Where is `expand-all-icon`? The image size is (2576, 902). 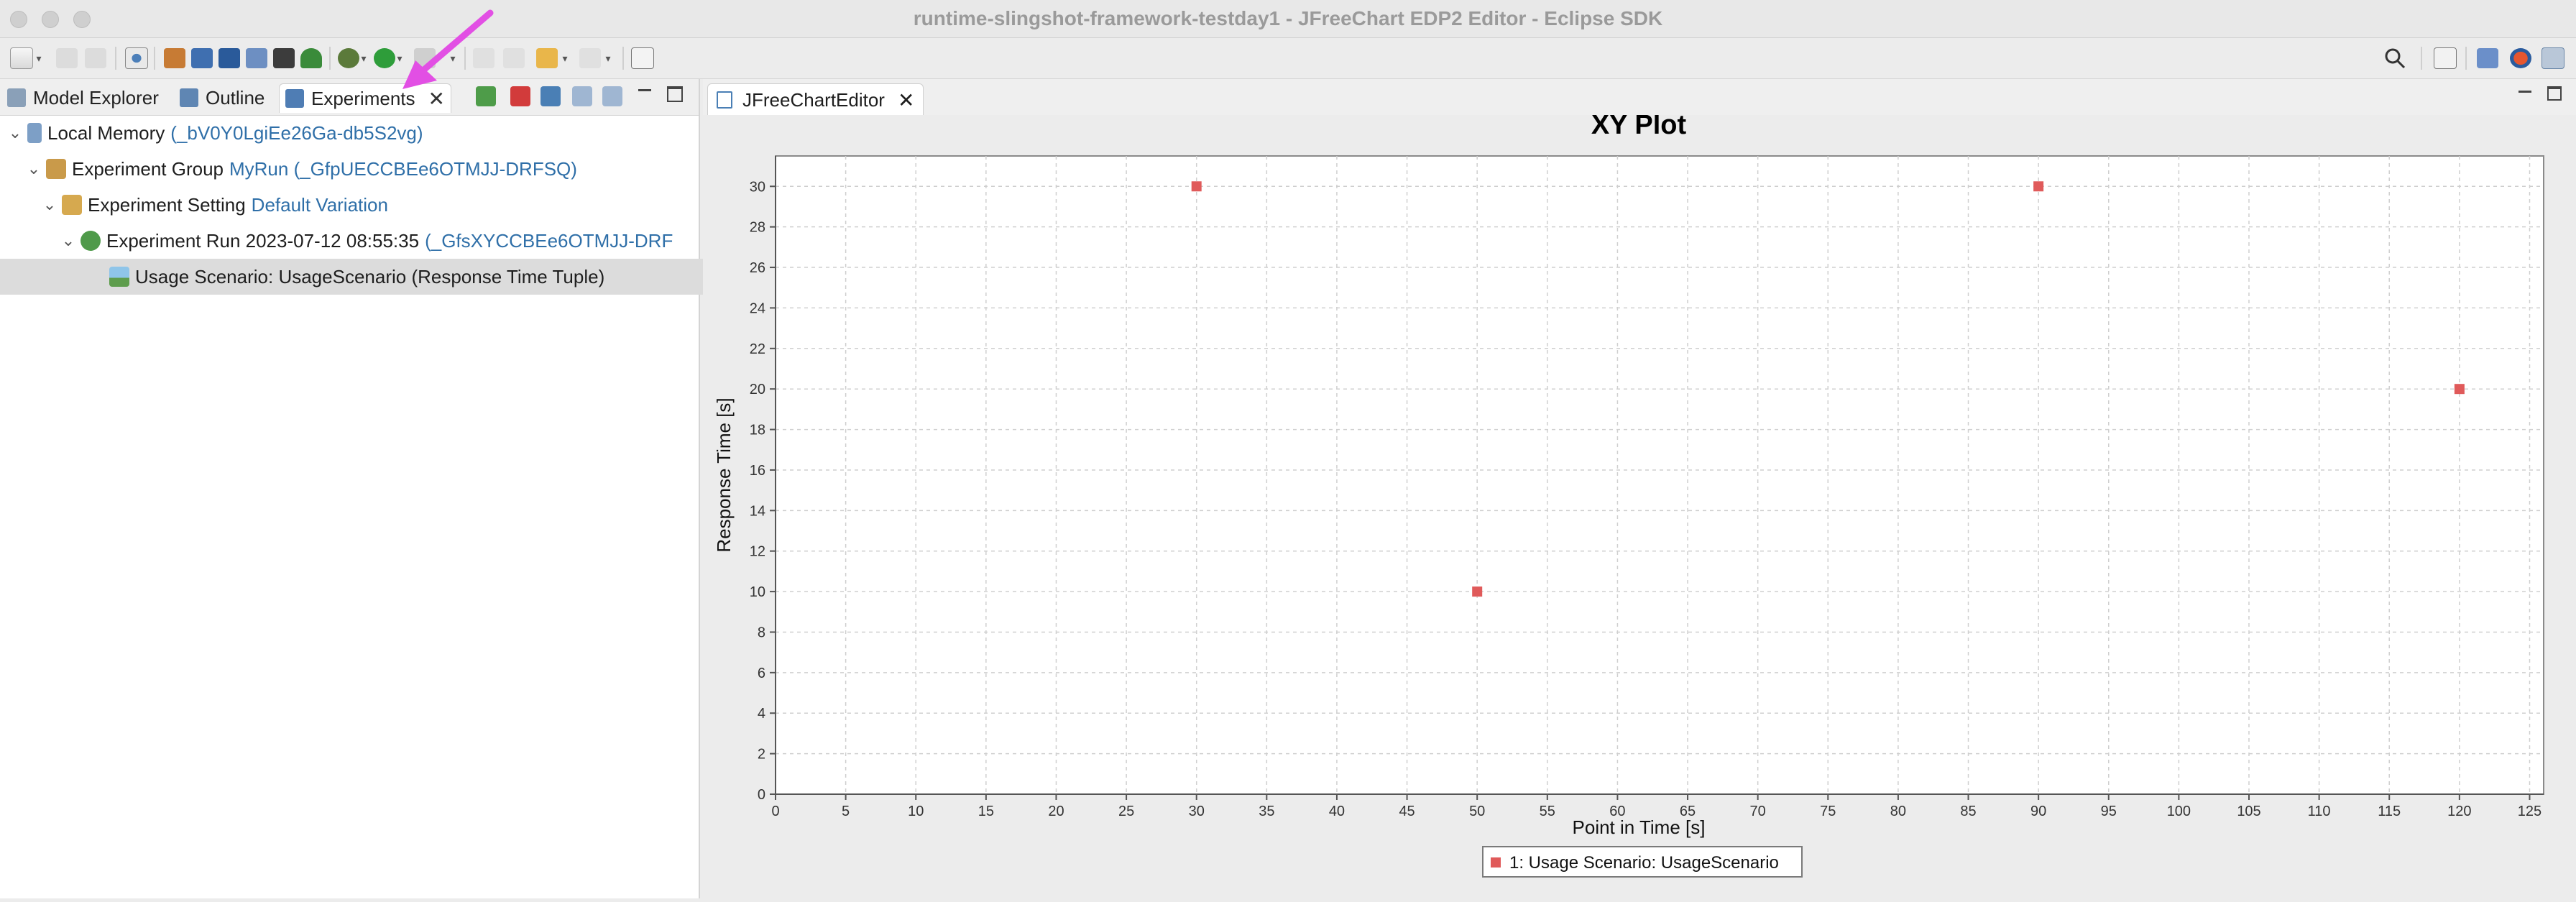 expand-all-icon is located at coordinates (582, 96).